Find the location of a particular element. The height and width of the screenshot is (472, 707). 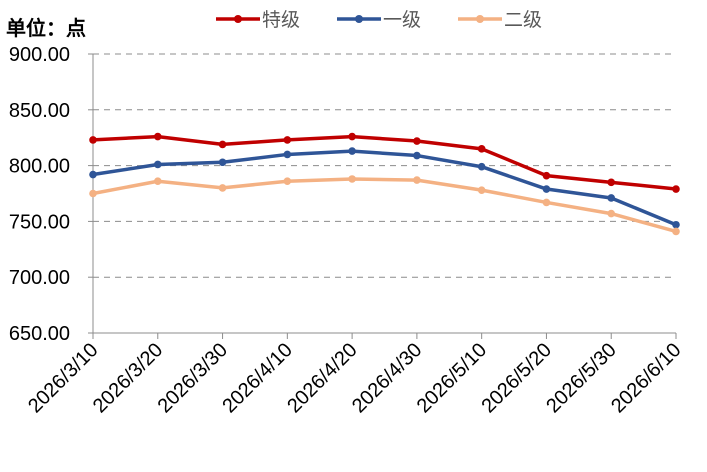

y-tick-label: 650.00 is located at coordinates (39, 334).